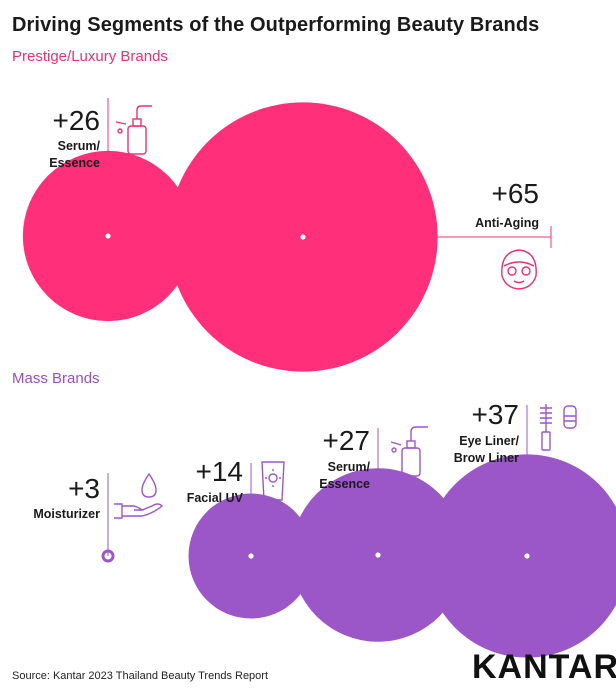  Describe the element at coordinates (77, 120) in the screenshot. I see `value-label-serum-essence: +26` at that location.